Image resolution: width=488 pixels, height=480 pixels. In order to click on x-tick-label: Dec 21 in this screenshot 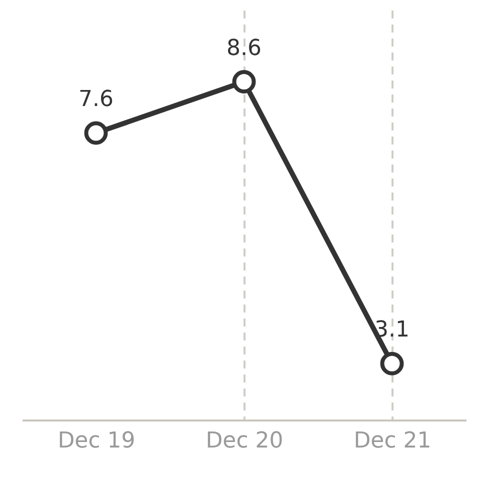, I will do `click(393, 441)`.